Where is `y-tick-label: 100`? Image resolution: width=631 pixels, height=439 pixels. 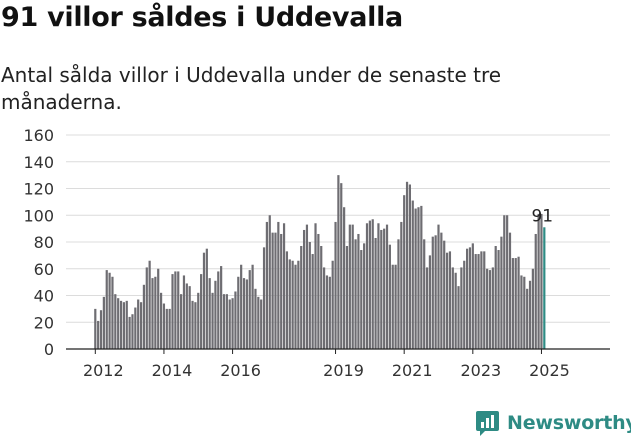 y-tick-label: 100 is located at coordinates (38, 215).